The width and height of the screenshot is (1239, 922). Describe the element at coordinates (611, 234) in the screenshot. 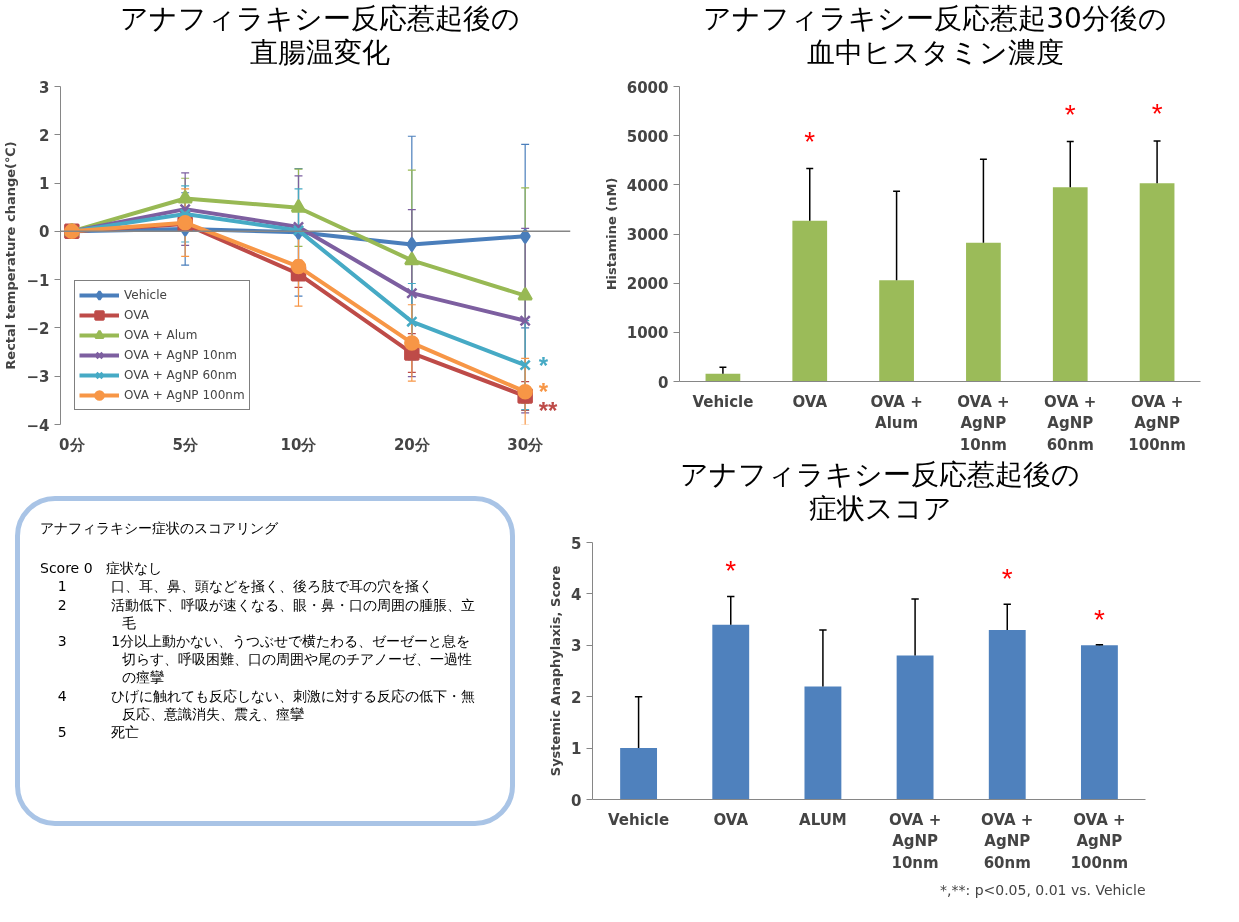

I see `y-axis-title: Histamine (nM)` at that location.